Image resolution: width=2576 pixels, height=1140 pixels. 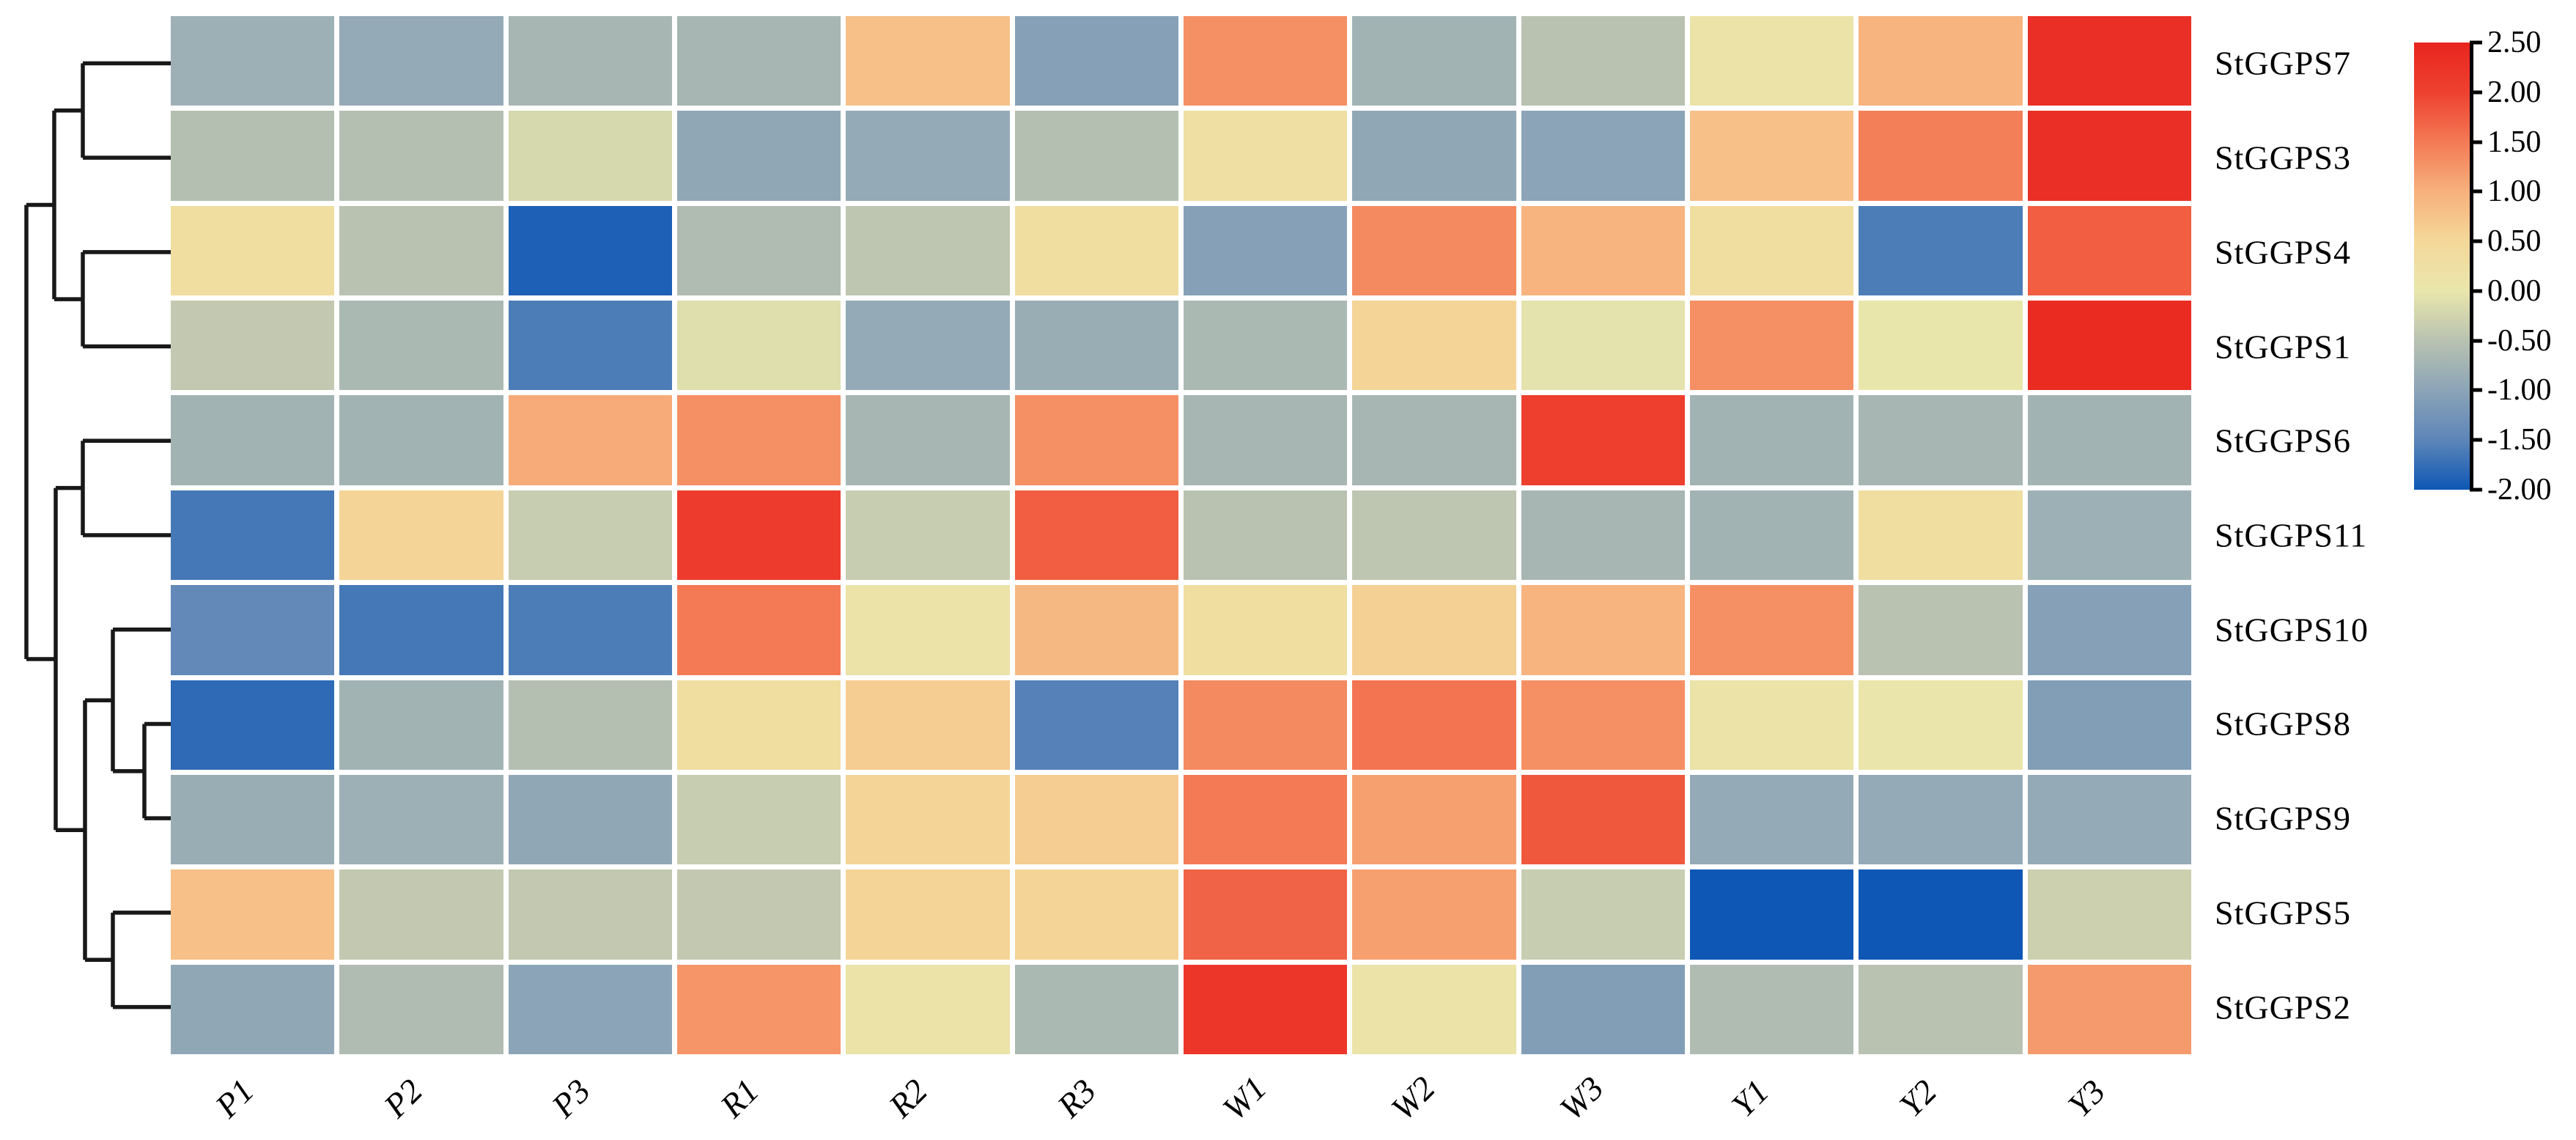 I want to click on heatmap-cell-StGGPS11-Y3, so click(x=2109, y=535).